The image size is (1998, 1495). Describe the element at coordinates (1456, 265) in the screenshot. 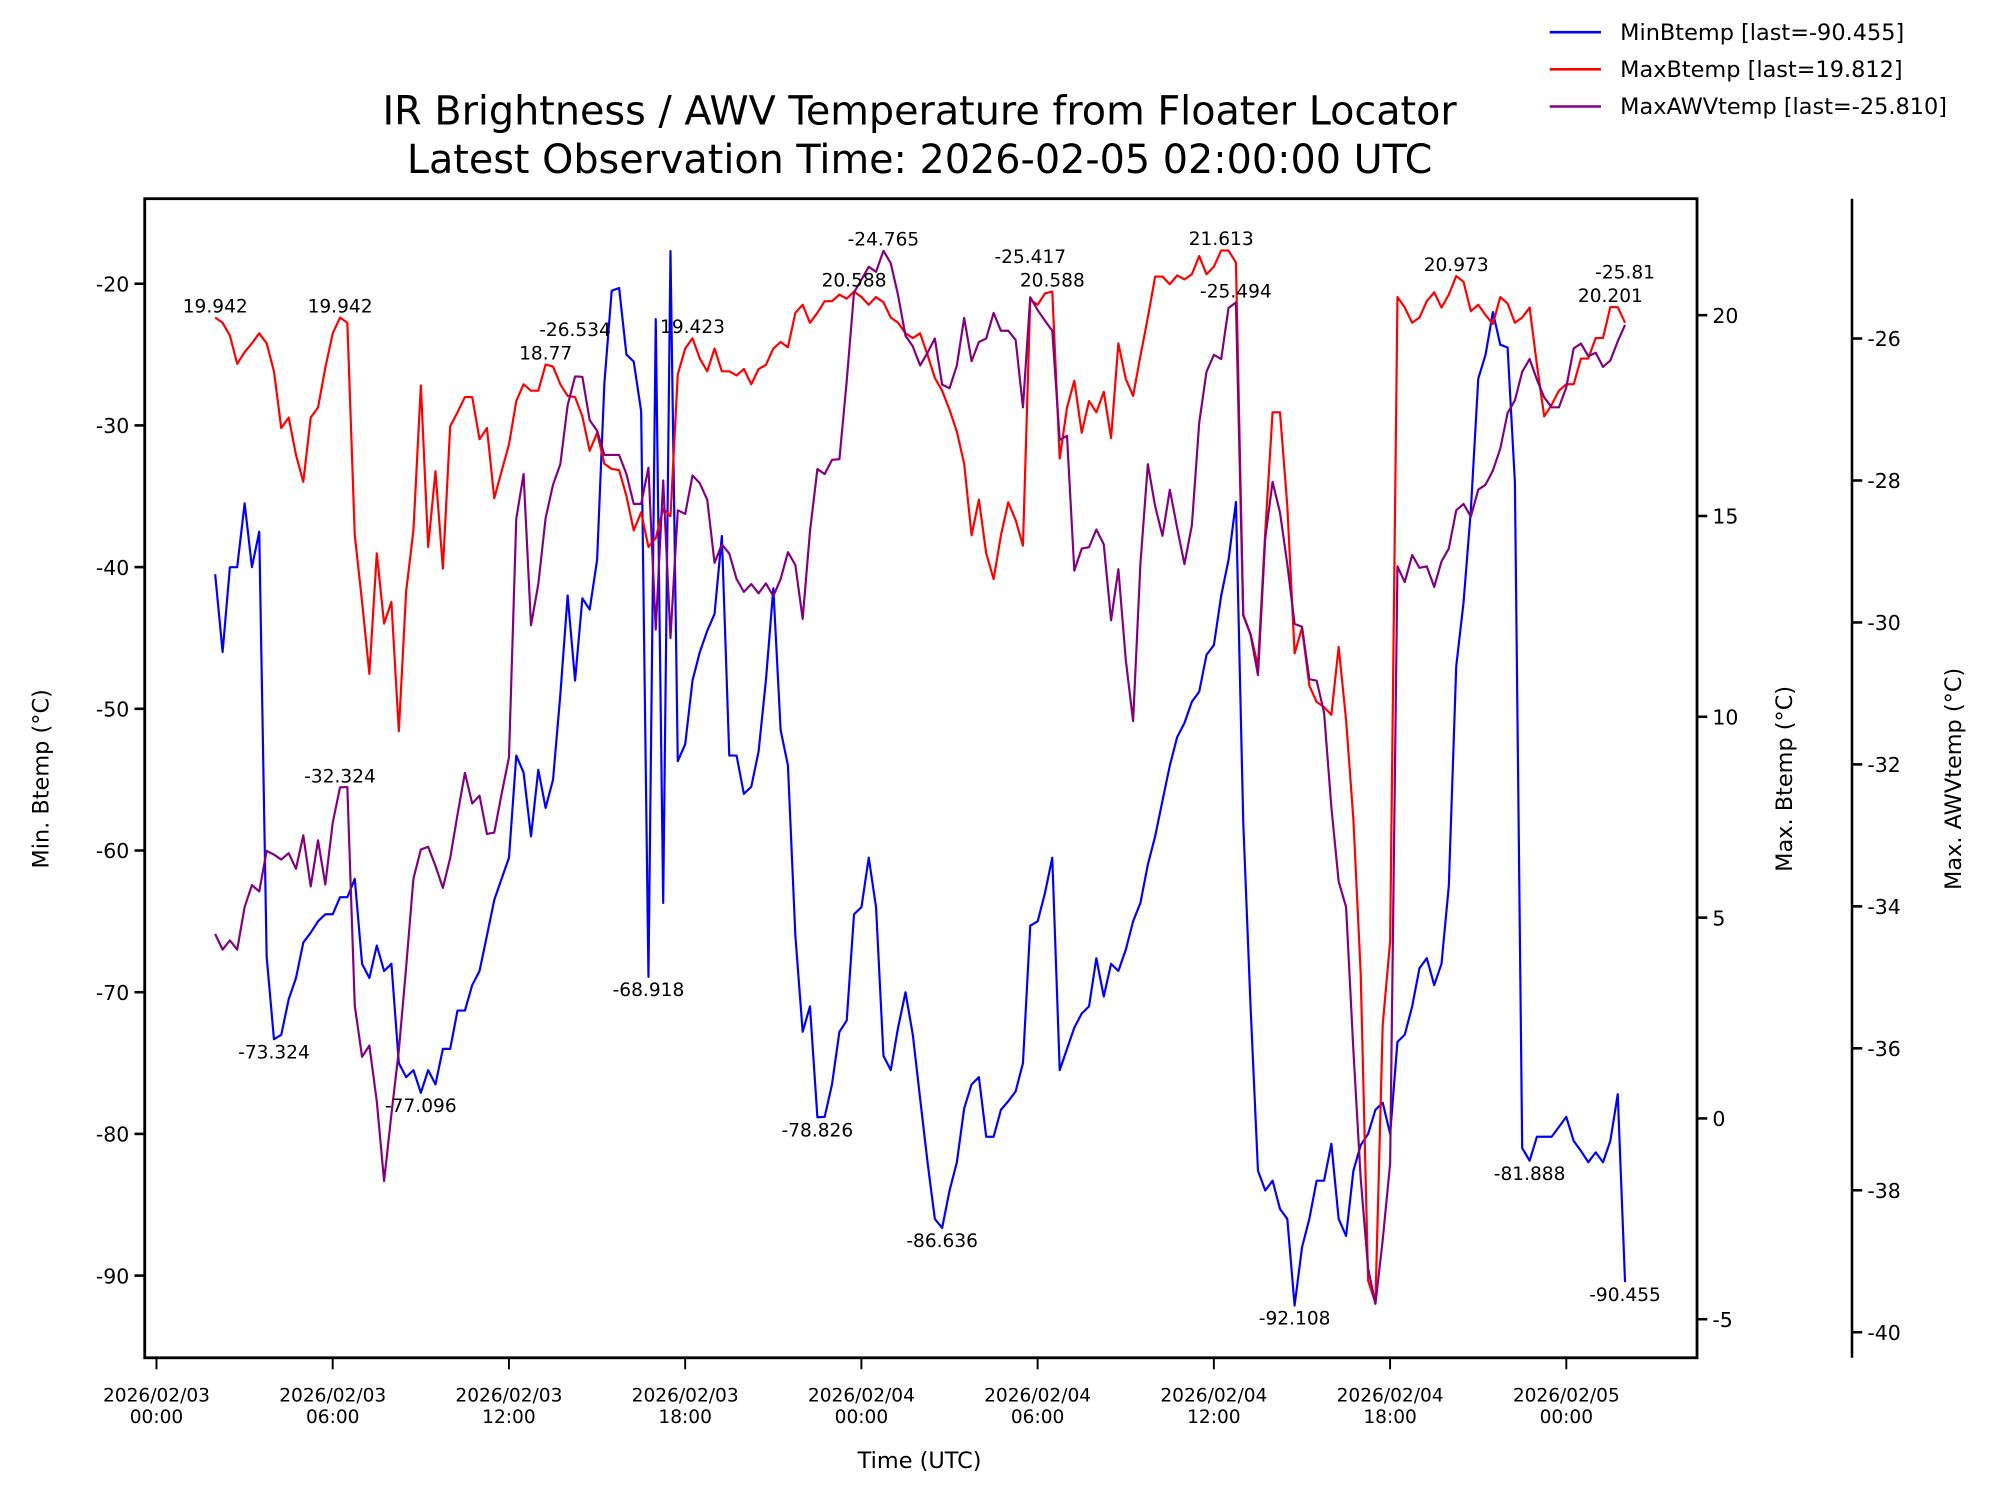

I see `data-label-max: 20.973` at that location.